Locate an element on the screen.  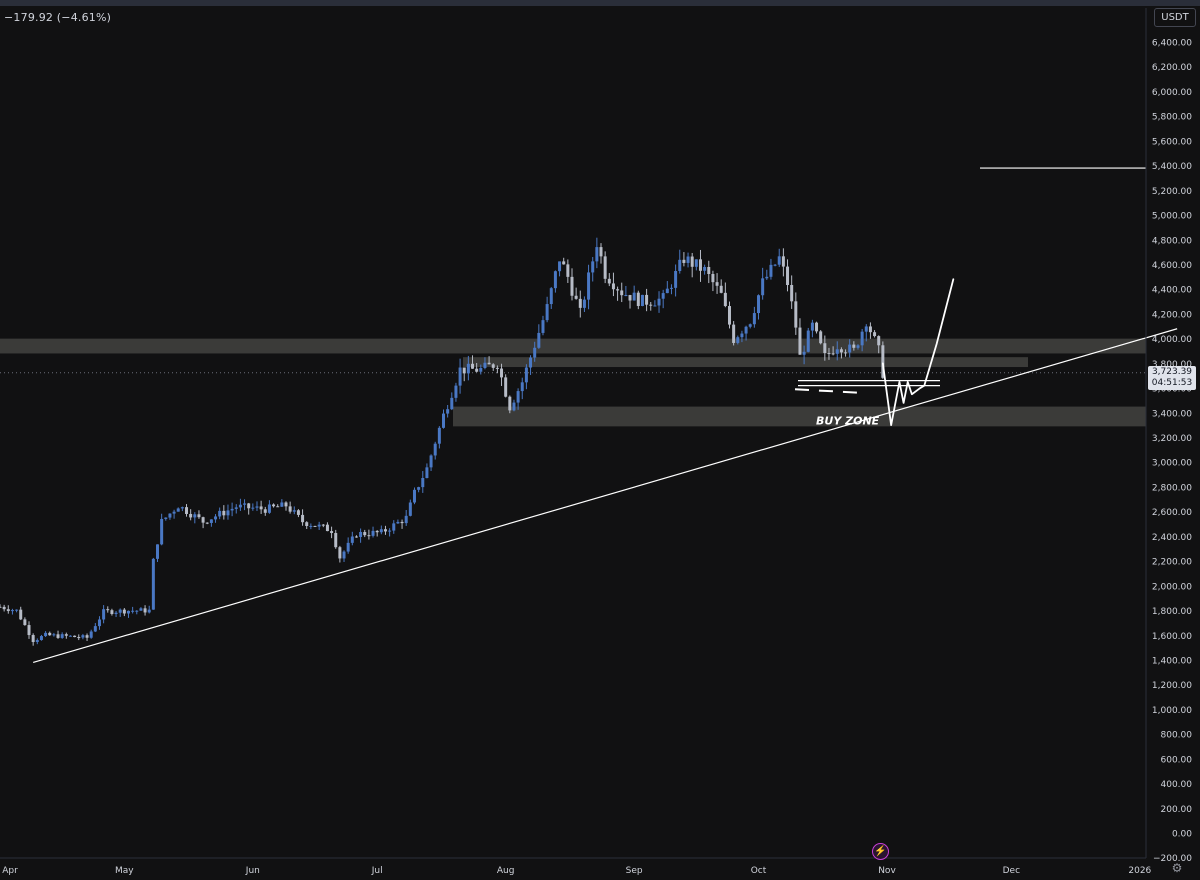
y-tick-label: 600.00 is located at coordinates (1177, 760).